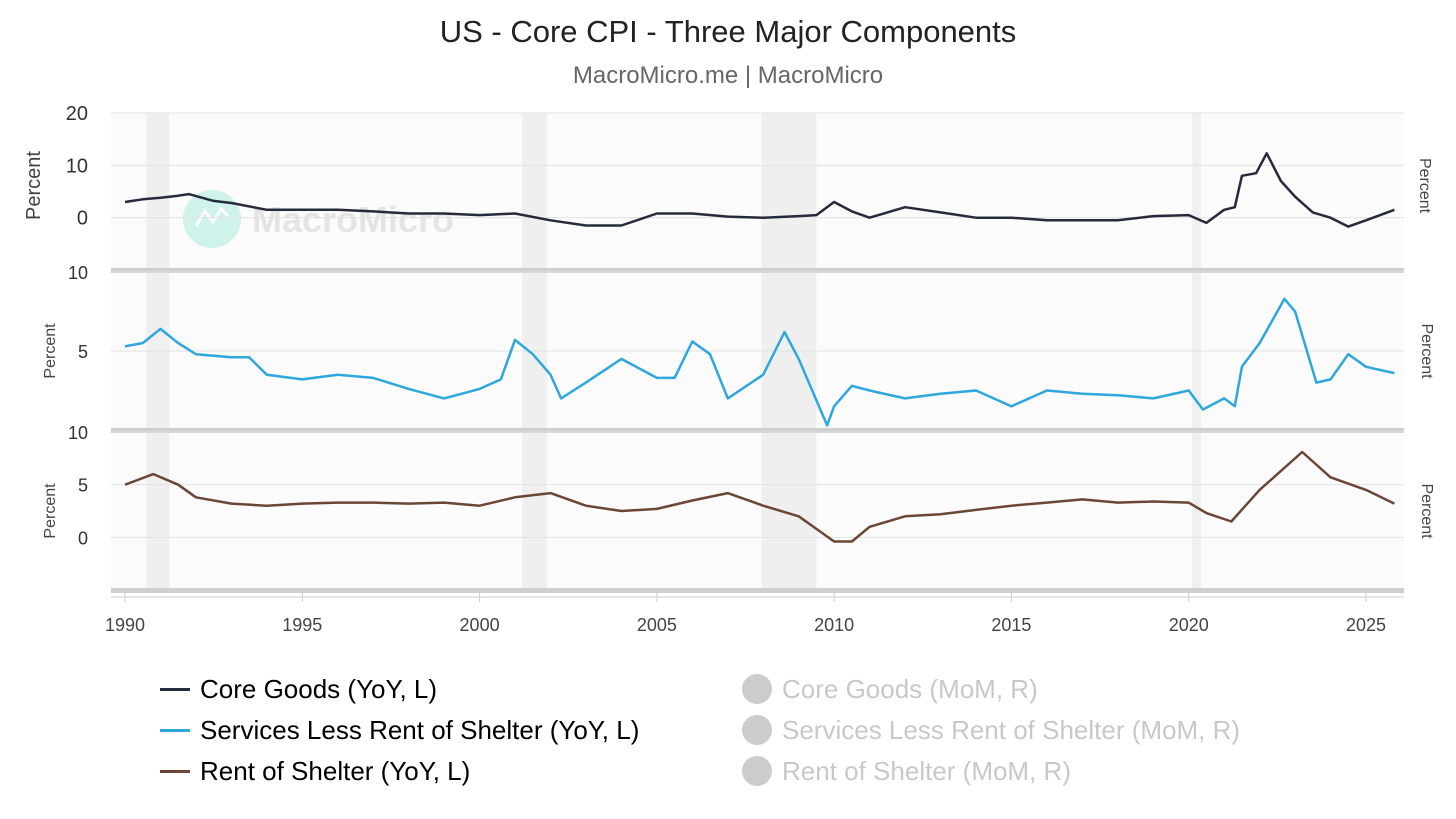  Describe the element at coordinates (759, 496) in the screenshot. I see `series-line-rent-of-shelter-yoy-l-` at that location.